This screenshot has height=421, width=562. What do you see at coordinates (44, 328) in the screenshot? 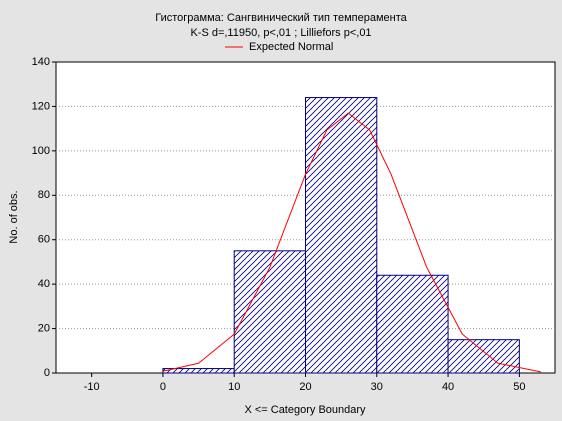
I see `y-tick-label: 20` at bounding box center [44, 328].